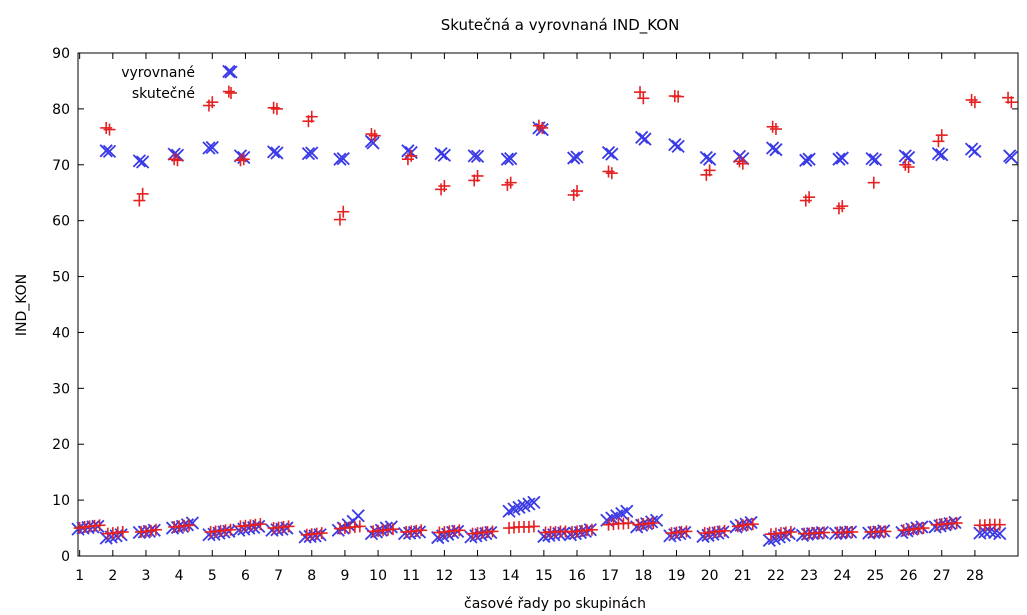 Image resolution: width=1027 pixels, height=615 pixels. What do you see at coordinates (555, 604) in the screenshot?
I see `x-axis-label: časové řady po skupinách` at bounding box center [555, 604].